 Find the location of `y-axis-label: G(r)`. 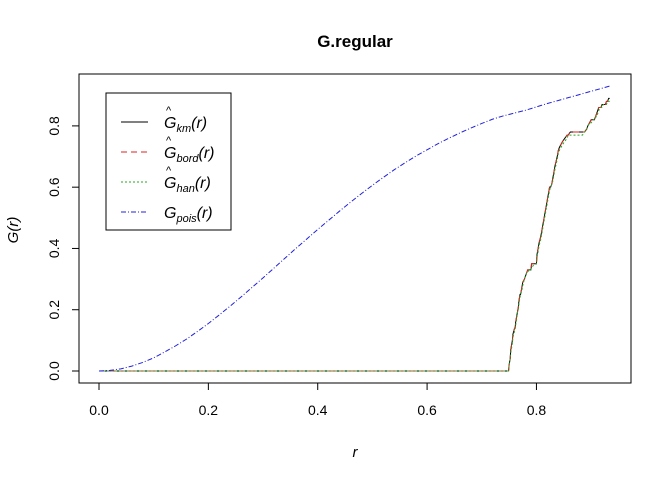

y-axis-label: G(r) is located at coordinates (13, 230).